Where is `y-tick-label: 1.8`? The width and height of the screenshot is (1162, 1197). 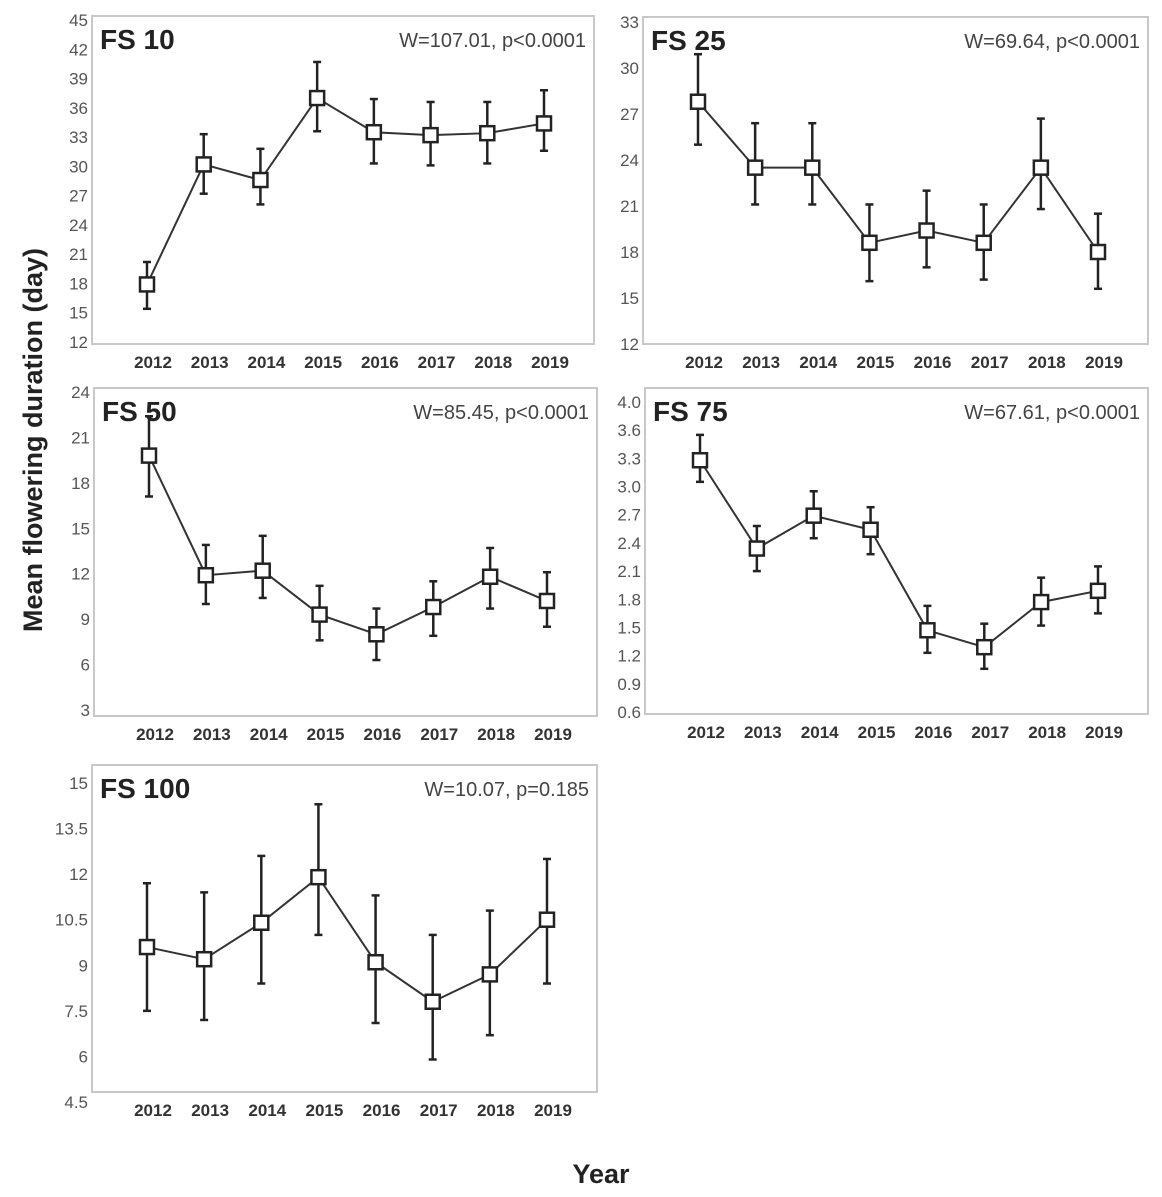 y-tick-label: 1.8 is located at coordinates (629, 599).